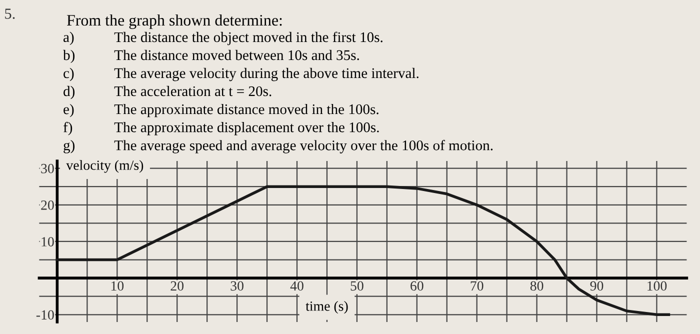 This screenshot has height=334, width=700. What do you see at coordinates (177, 286) in the screenshot?
I see `x-tick-label: 20` at bounding box center [177, 286].